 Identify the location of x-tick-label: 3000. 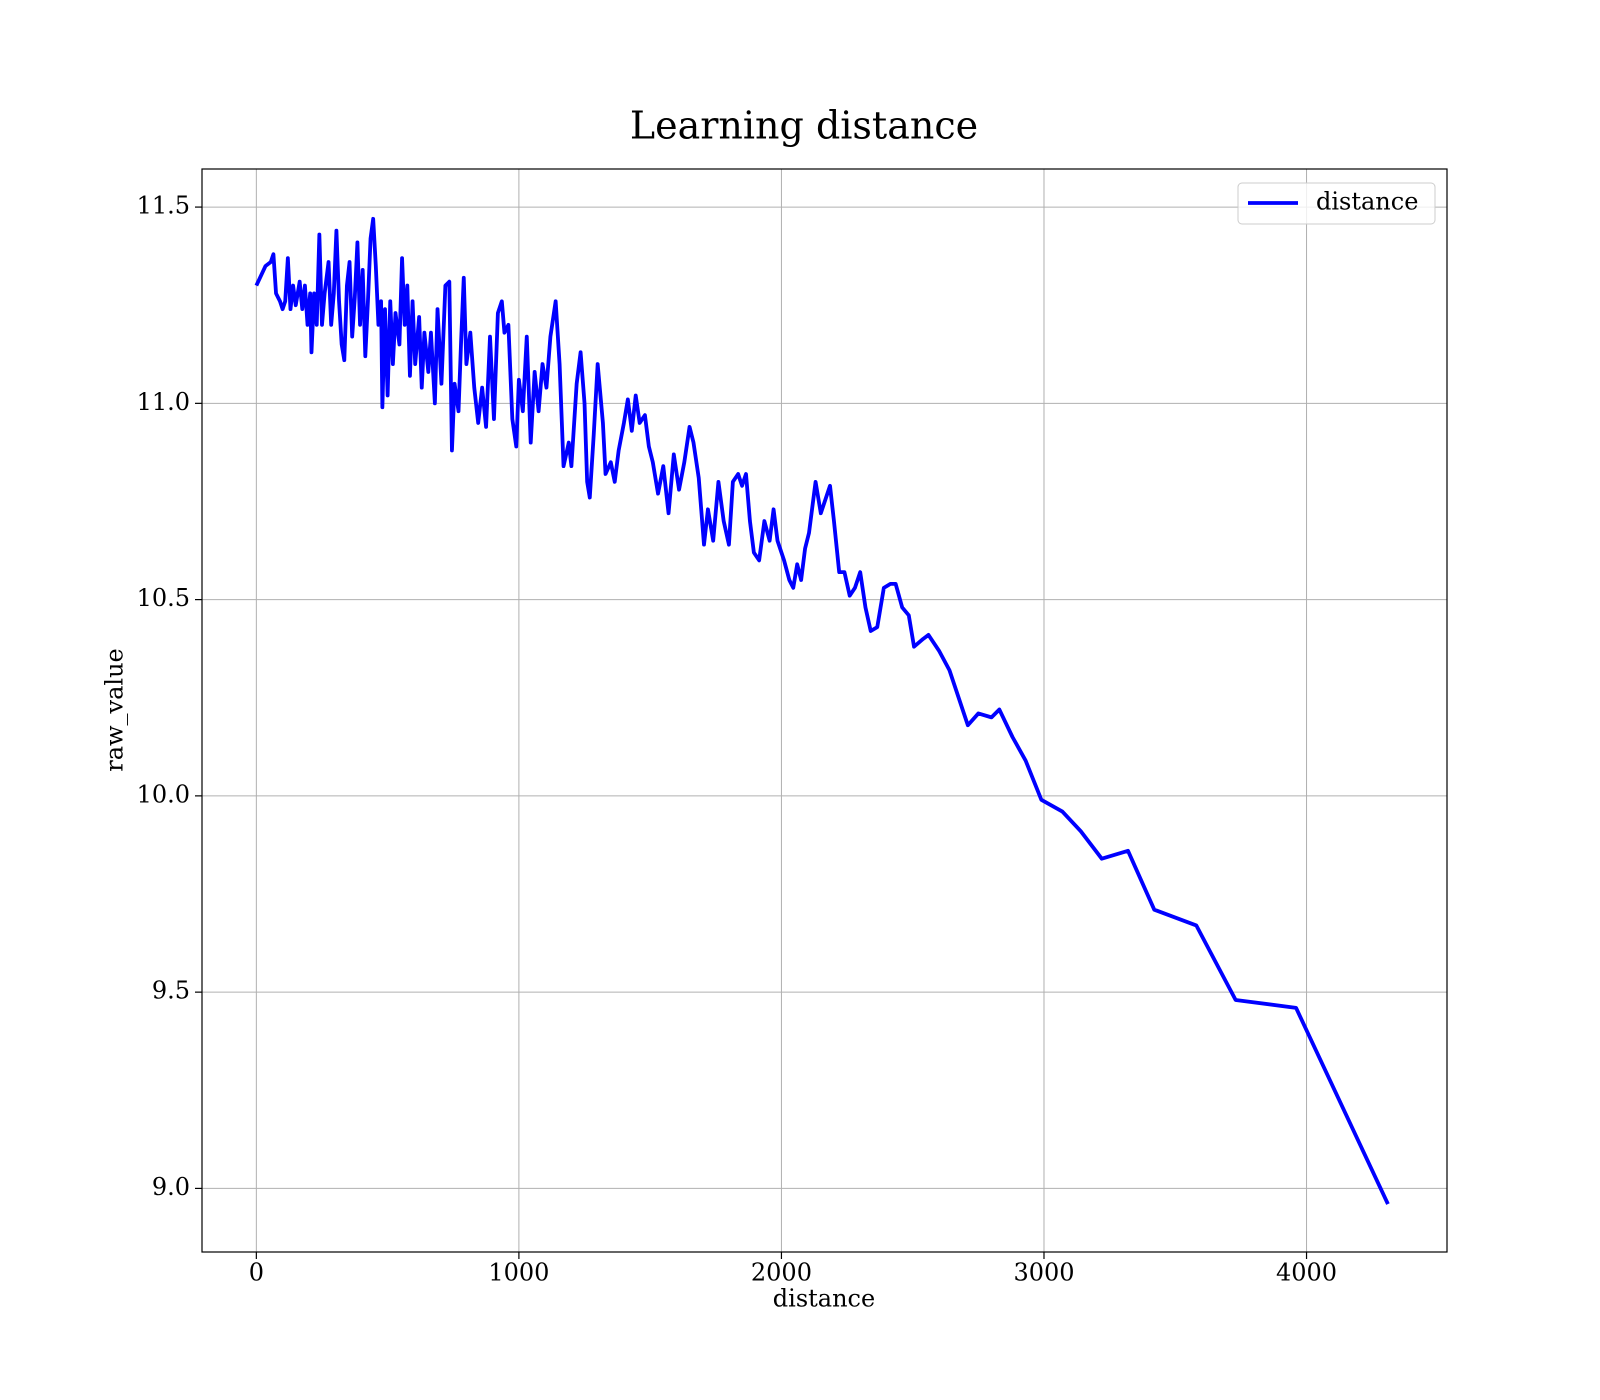
(1043, 1273).